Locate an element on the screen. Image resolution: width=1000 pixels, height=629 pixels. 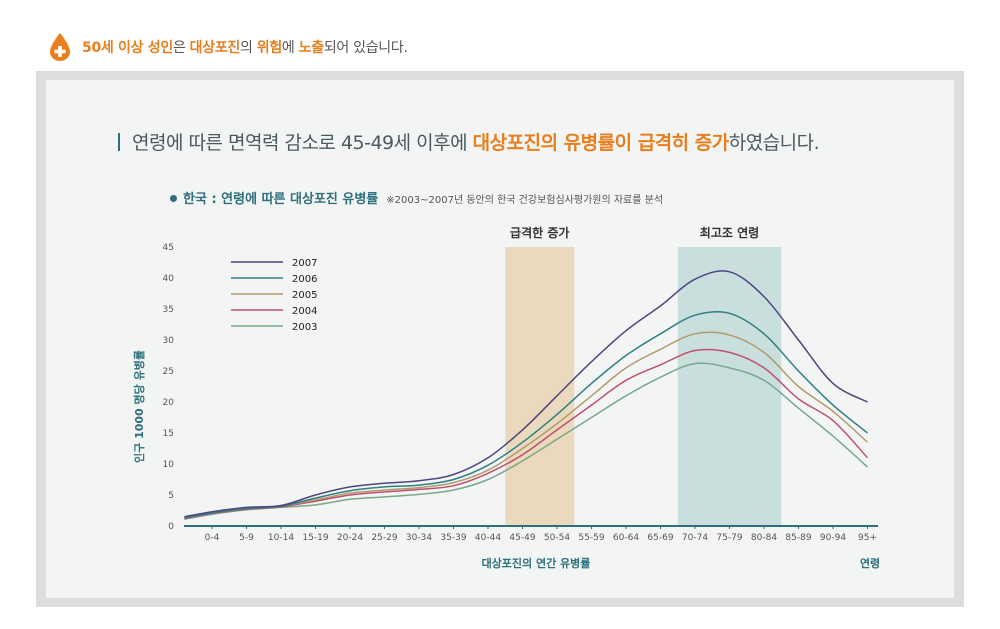
y-tick-label: 15 is located at coordinates (168, 434).